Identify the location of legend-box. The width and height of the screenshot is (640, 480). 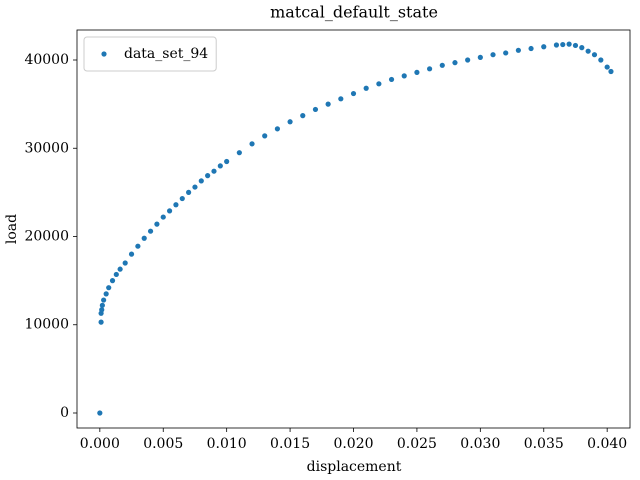
(150, 54).